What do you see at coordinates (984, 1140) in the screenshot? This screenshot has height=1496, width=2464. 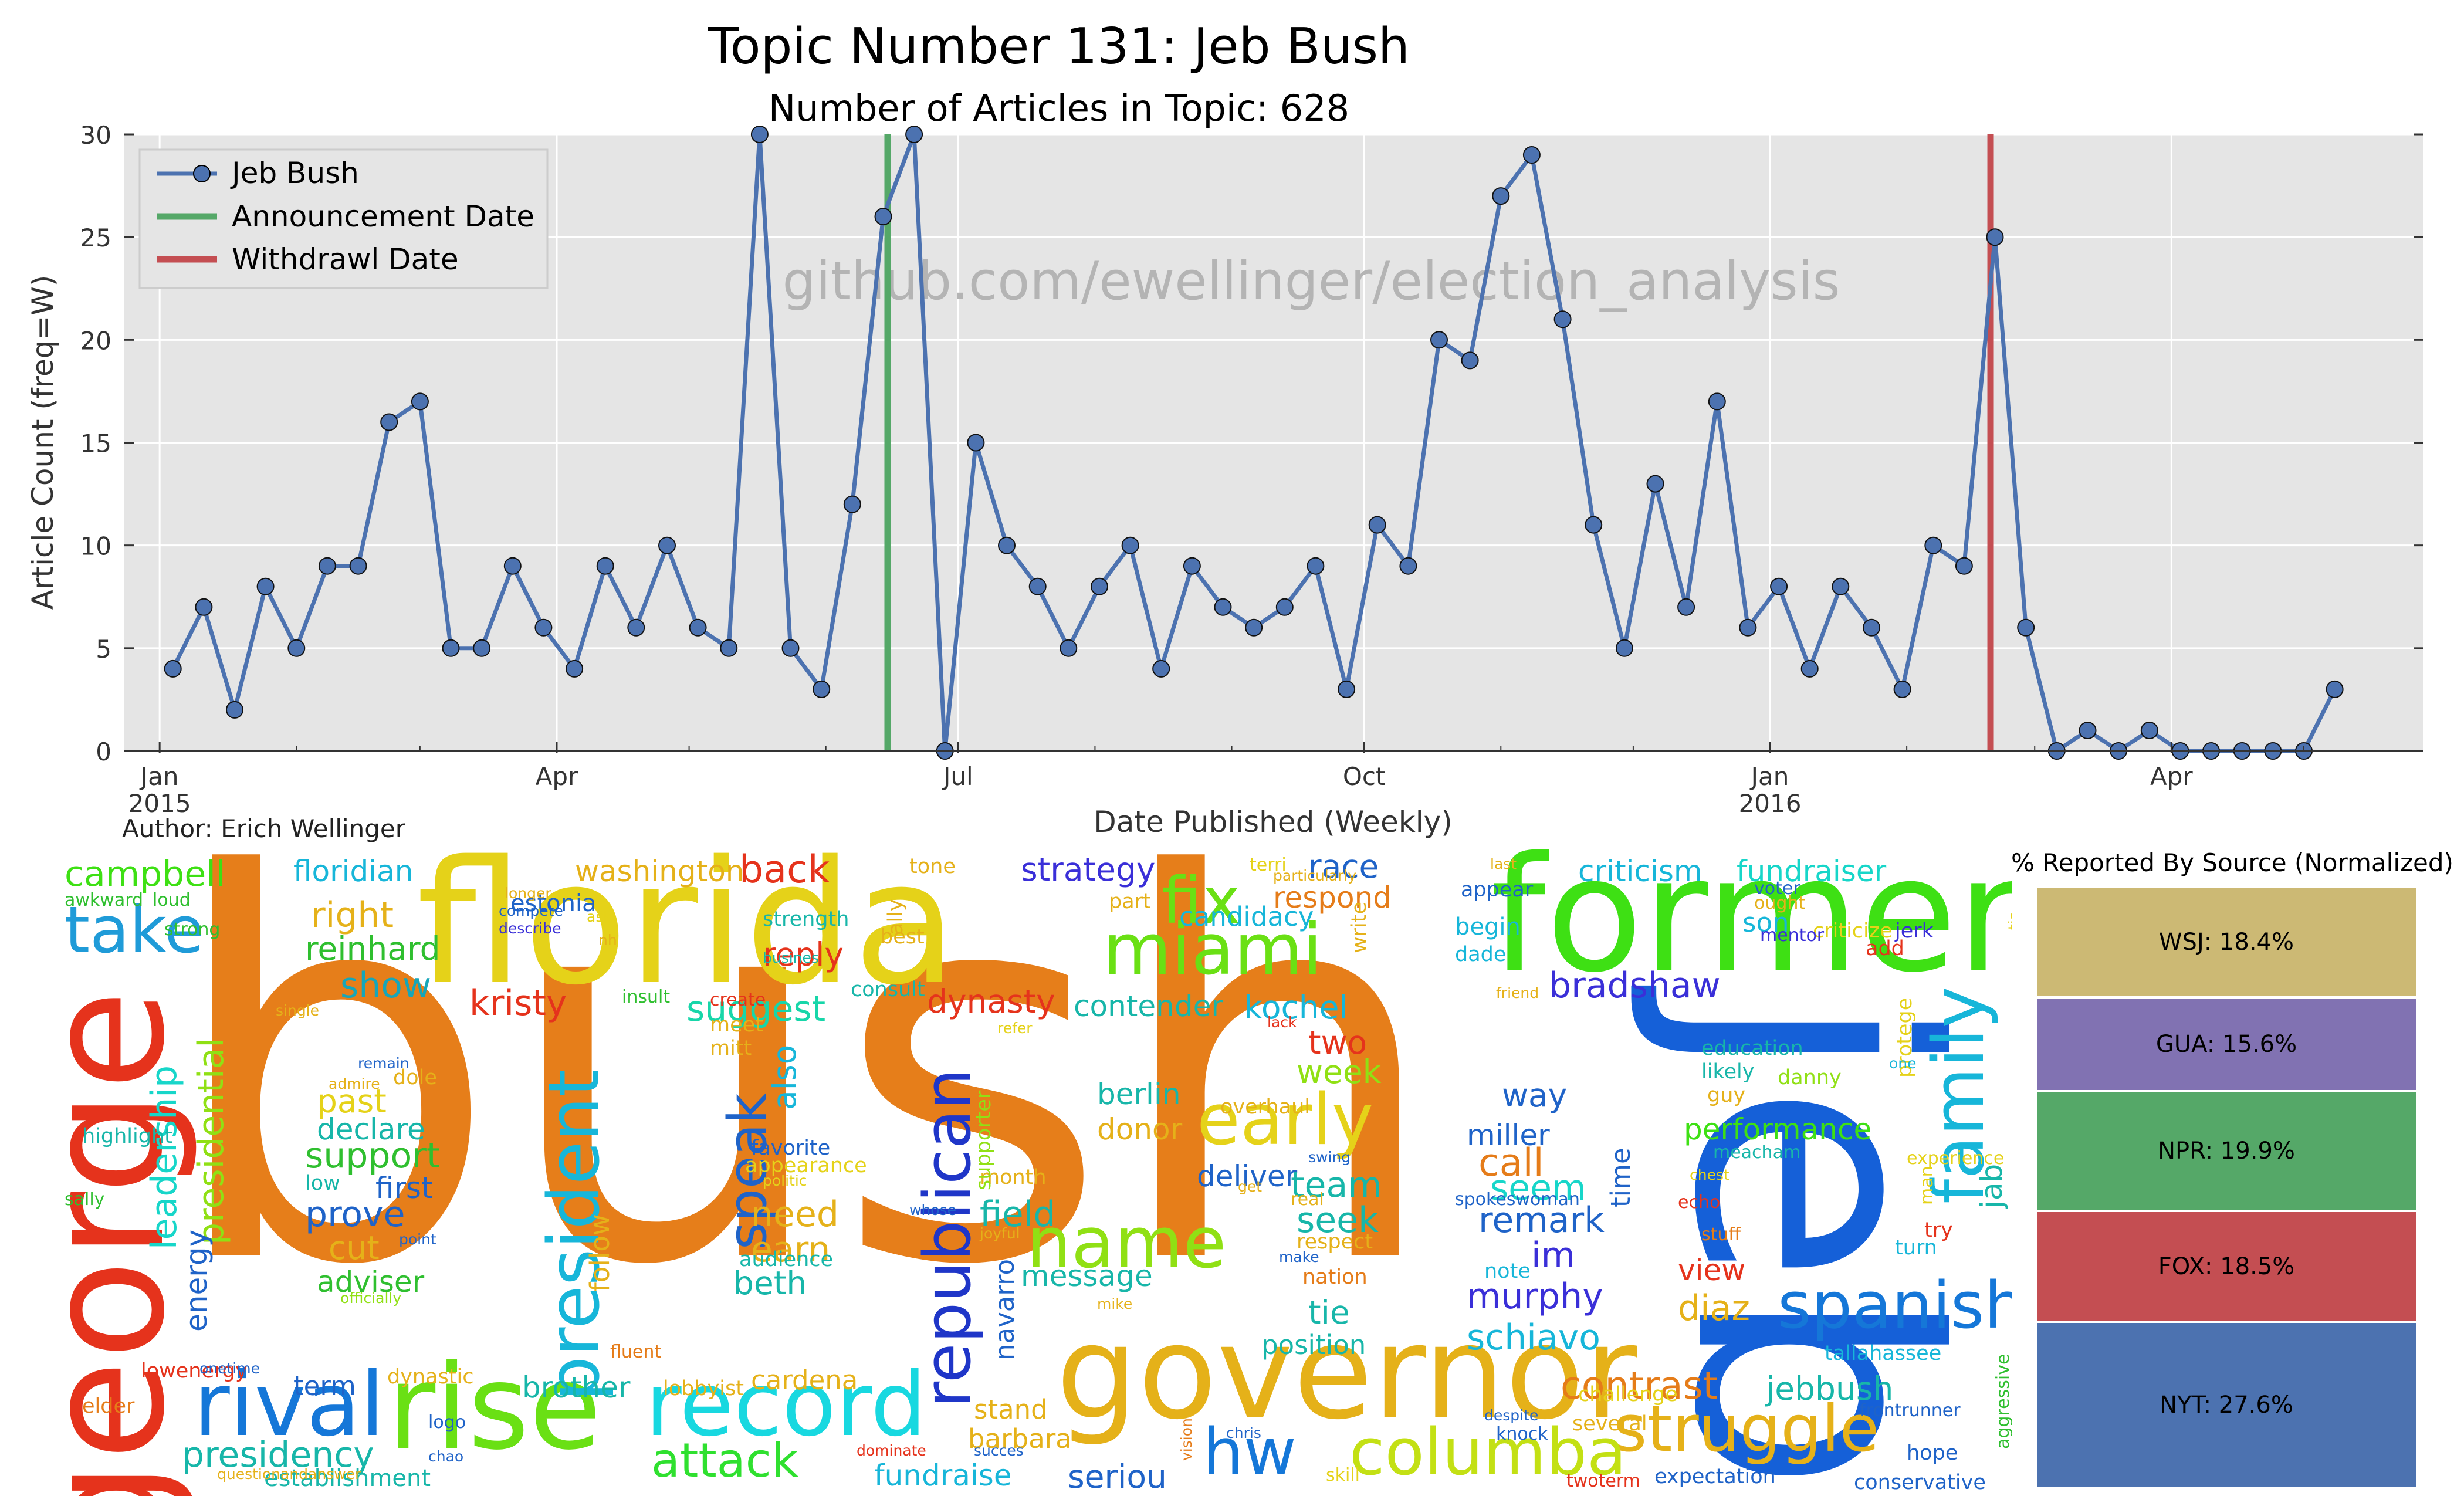 I see `word-cloud-word: supporter` at bounding box center [984, 1140].